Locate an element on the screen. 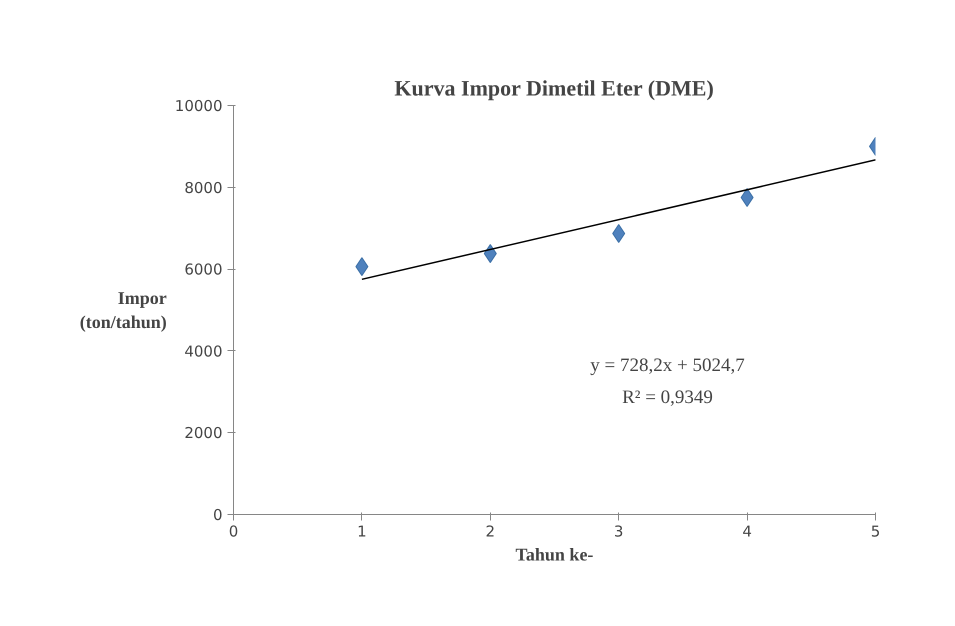 The height and width of the screenshot is (626, 955). x-tick-label: 5 is located at coordinates (875, 531).